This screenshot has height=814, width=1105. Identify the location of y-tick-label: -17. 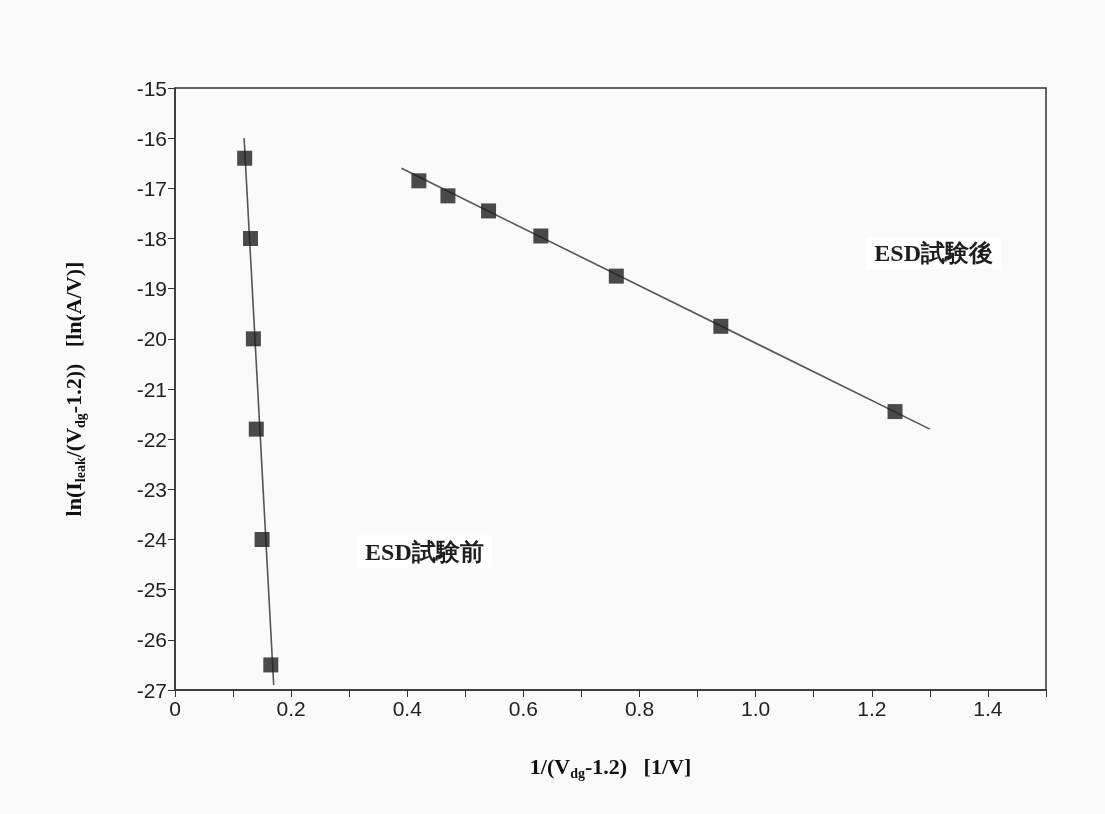
(151, 188).